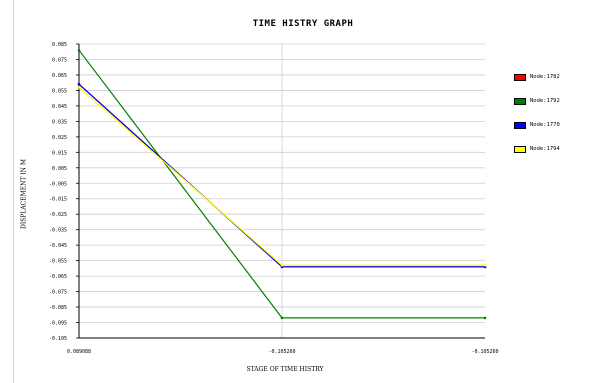  Describe the element at coordinates (58, 184) in the screenshot. I see `y-tick-label: -0.005` at that location.